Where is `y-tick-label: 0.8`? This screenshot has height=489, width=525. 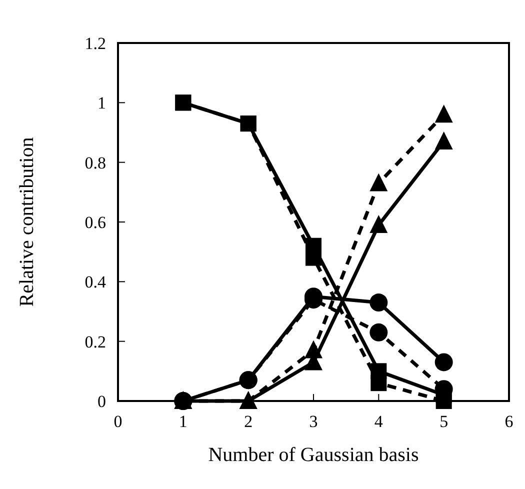
y-tick-label: 0.8 is located at coordinates (95, 162).